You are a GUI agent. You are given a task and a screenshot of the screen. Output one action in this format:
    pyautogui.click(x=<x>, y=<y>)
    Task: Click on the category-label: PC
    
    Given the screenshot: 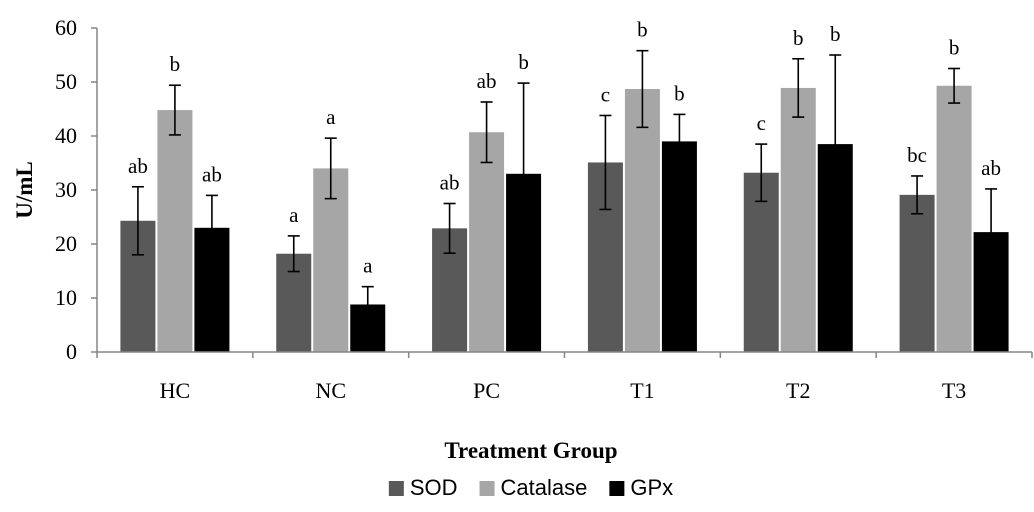 What is the action you would take?
    pyautogui.click(x=486, y=390)
    